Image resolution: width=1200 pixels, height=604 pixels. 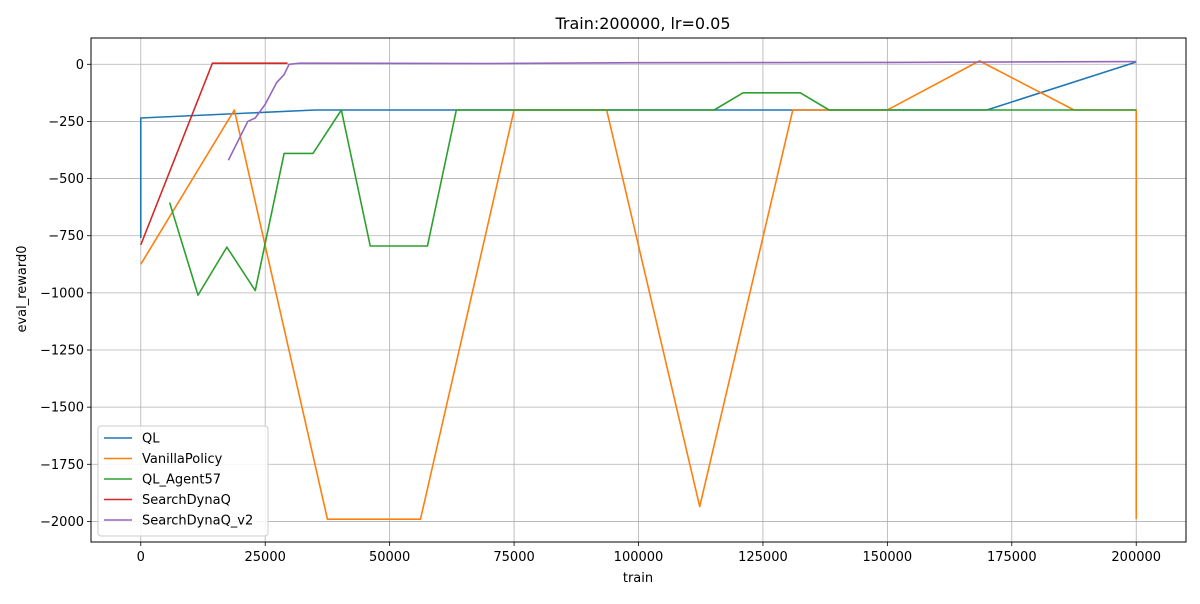 I want to click on legend-box, so click(x=183, y=481).